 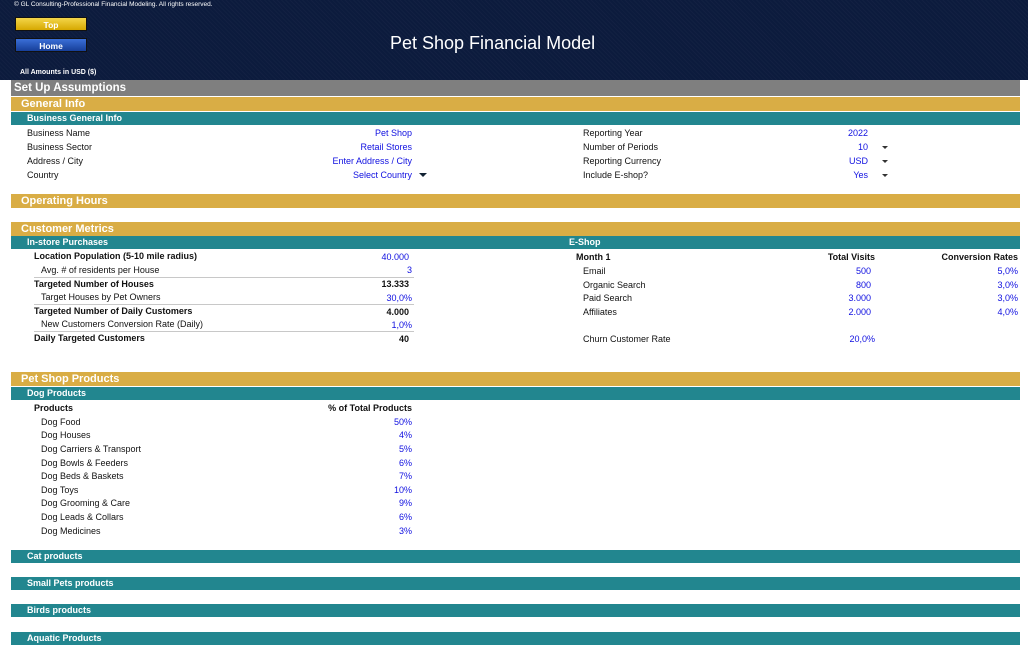 What do you see at coordinates (402, 422) in the screenshot?
I see `product-pct-input: 50%` at bounding box center [402, 422].